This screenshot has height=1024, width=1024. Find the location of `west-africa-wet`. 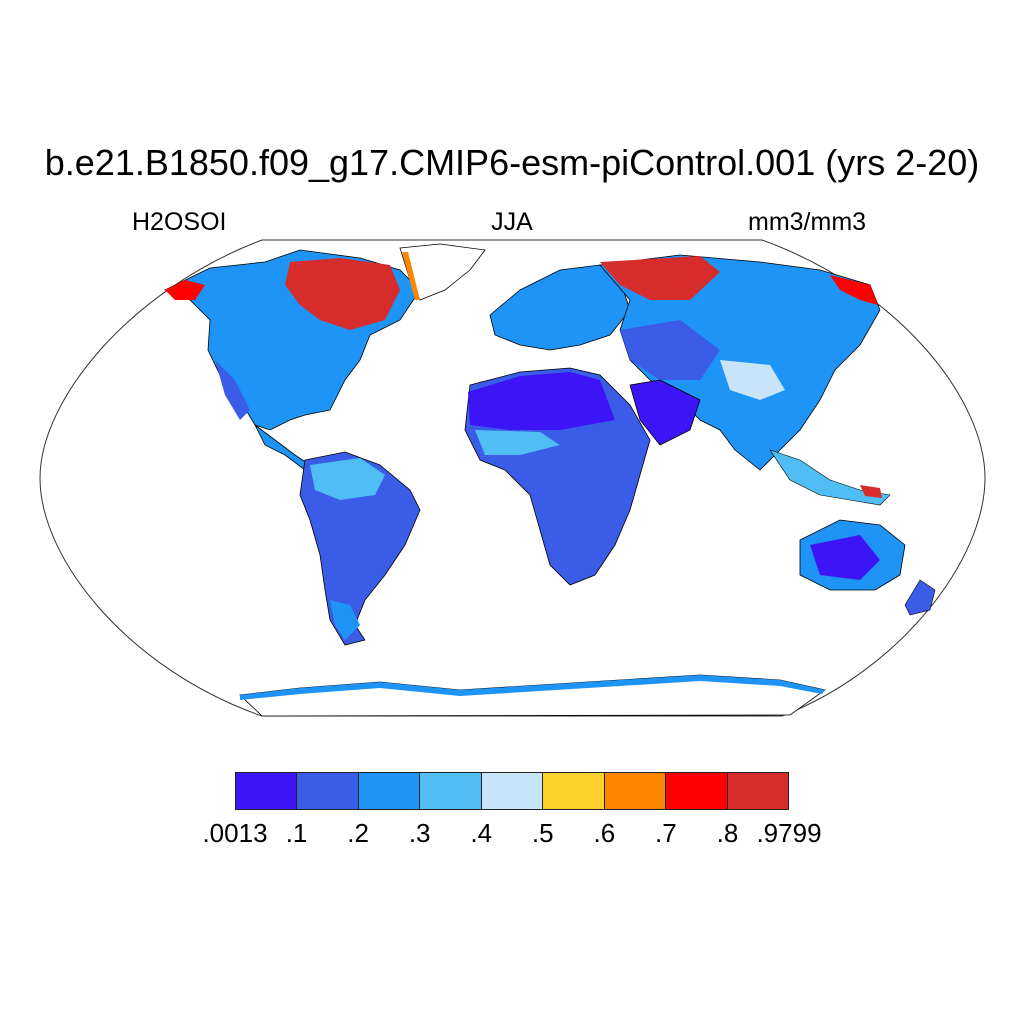

west-africa-wet is located at coordinates (517, 442).